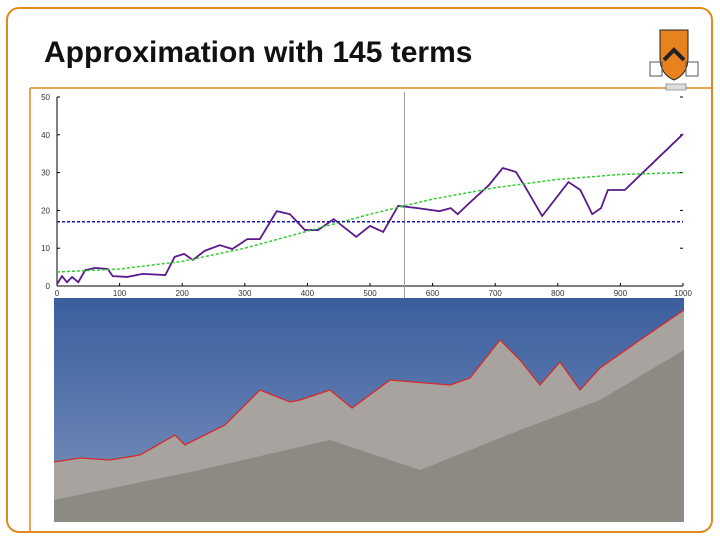 This screenshot has height=540, width=720. I want to click on y-tick-label: 10, so click(45, 248).